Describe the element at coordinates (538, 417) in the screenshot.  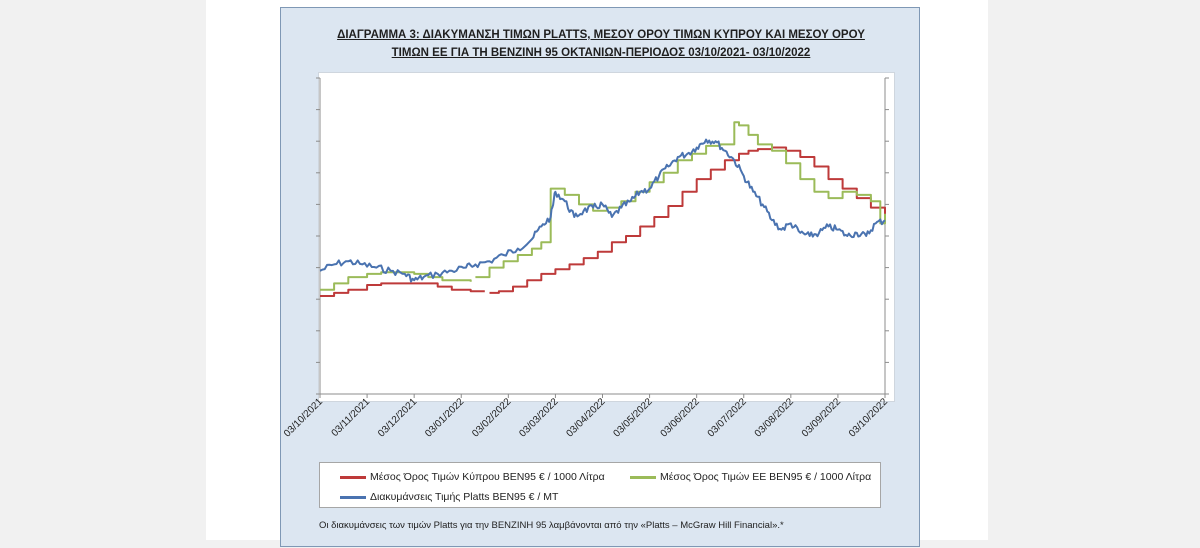
I see `x-tick-label: 03/03/2022` at that location.